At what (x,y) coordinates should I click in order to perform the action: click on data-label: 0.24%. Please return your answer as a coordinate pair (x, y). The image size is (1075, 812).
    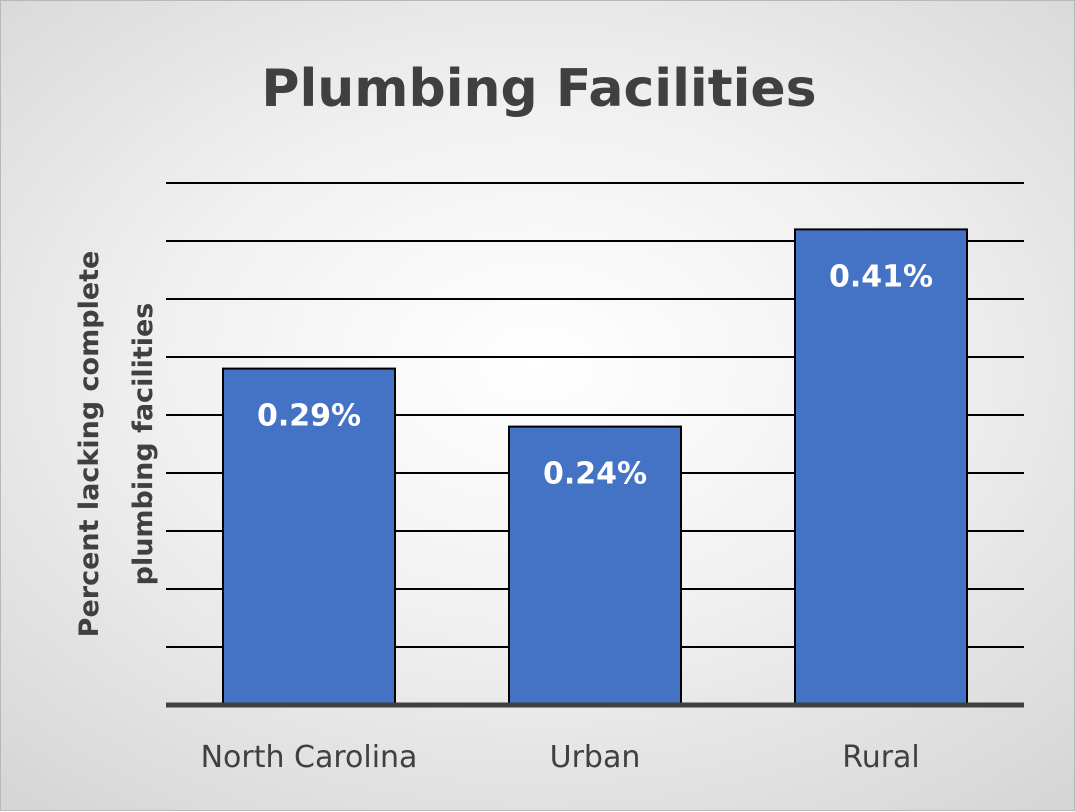
    Looking at the image, I should click on (595, 474).